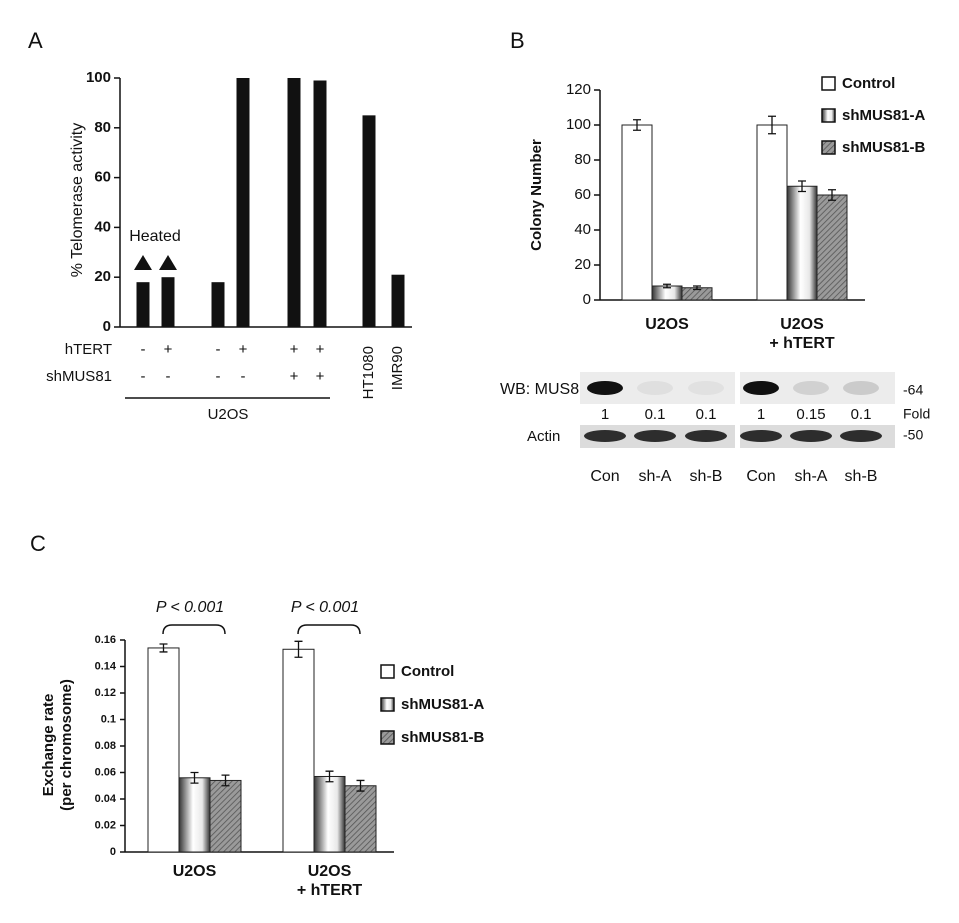  I want to click on panel-label: C, so click(38, 543).